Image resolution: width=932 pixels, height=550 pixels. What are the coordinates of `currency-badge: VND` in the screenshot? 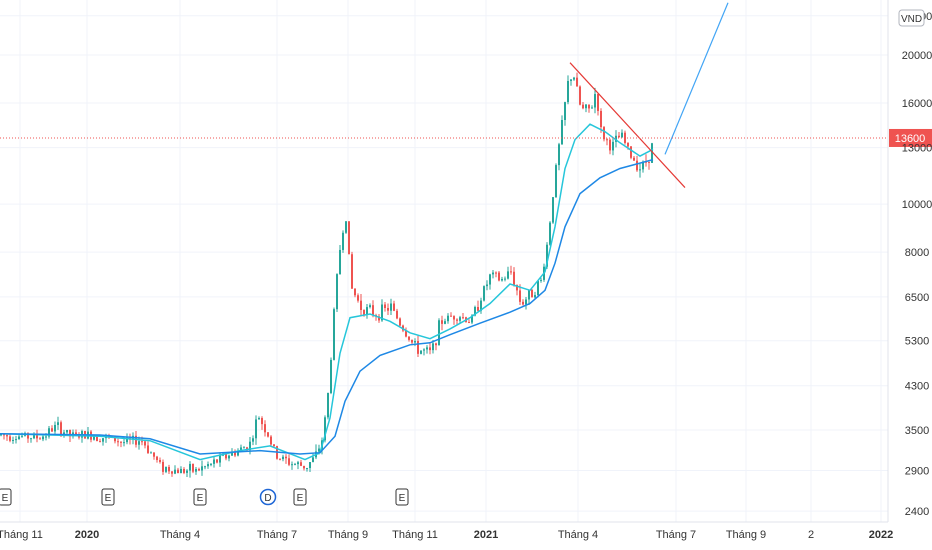 It's located at (911, 18).